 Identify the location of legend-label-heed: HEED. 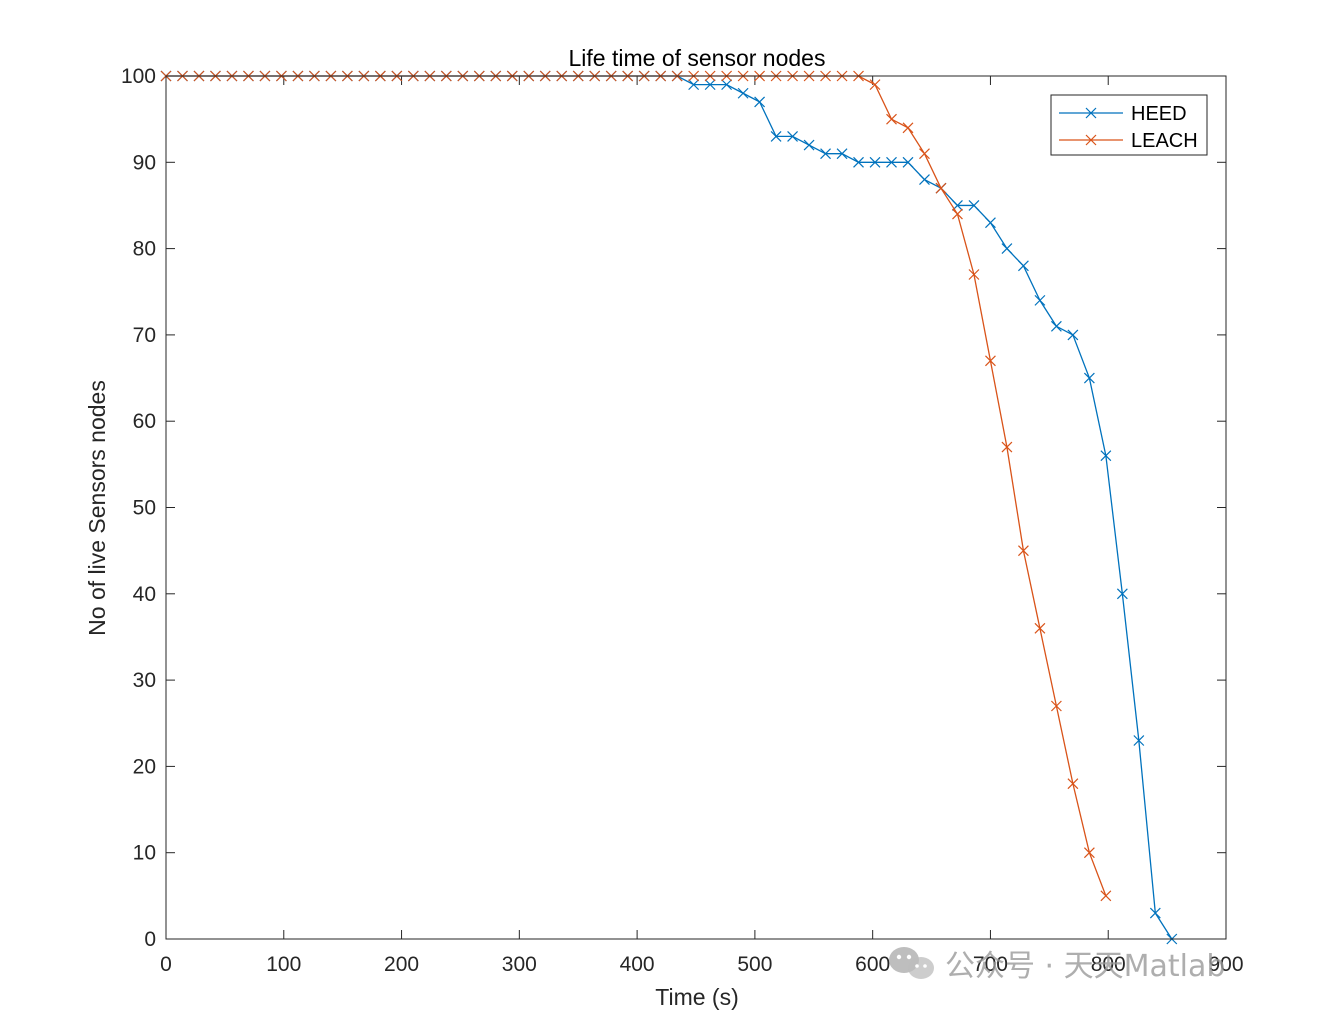
(1159, 114).